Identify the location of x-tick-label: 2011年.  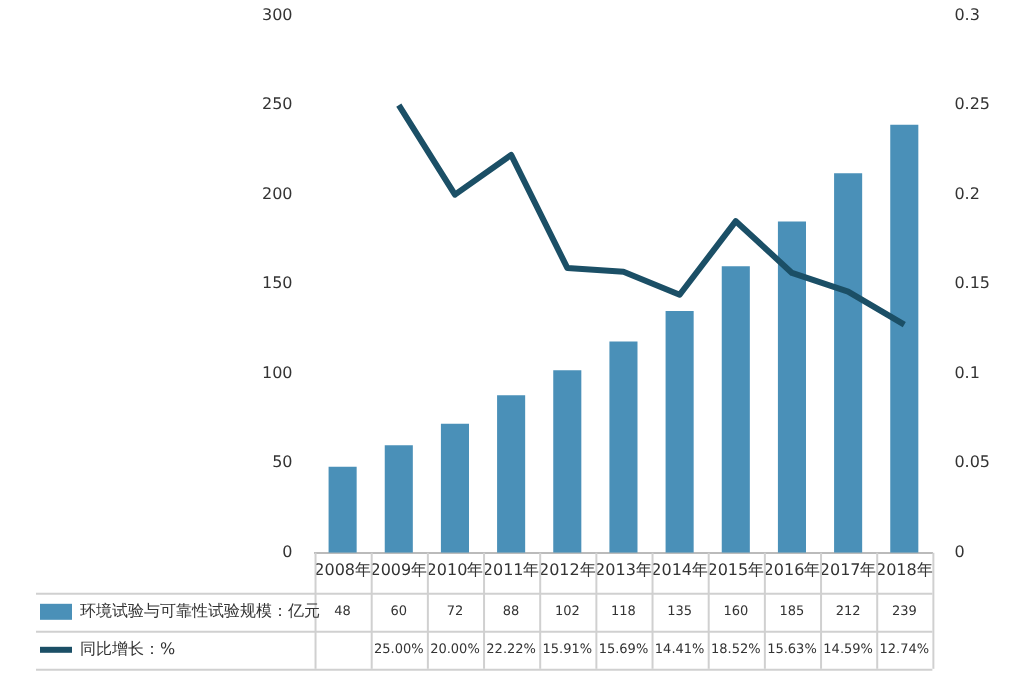
(511, 569).